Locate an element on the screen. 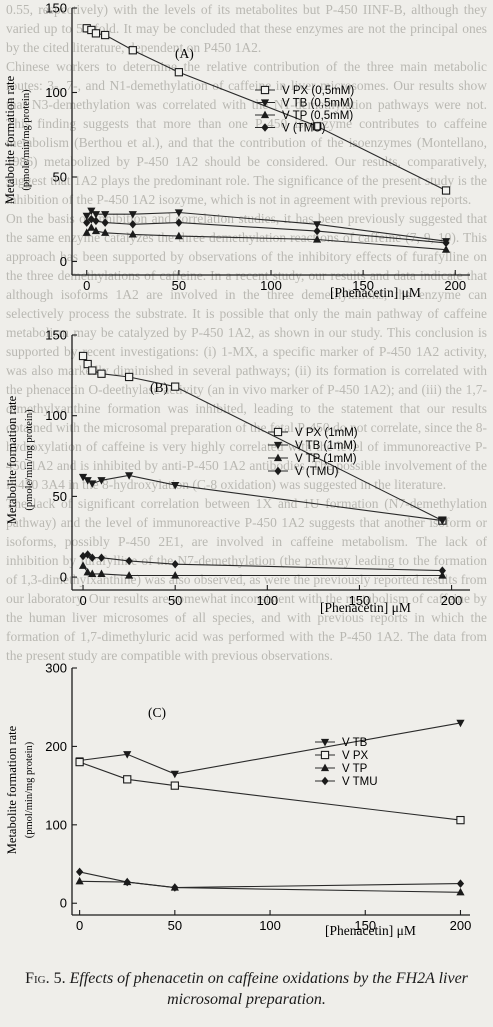 Image resolution: width=493 pixels, height=1027 pixels. legend-entry-label: V PX (0,5mM) is located at coordinates (318, 91).